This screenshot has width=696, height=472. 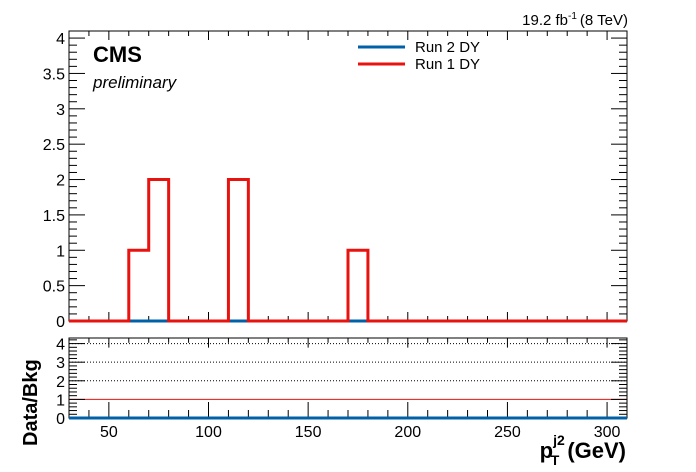 I want to click on ratio-panel-frame, so click(x=348, y=378).